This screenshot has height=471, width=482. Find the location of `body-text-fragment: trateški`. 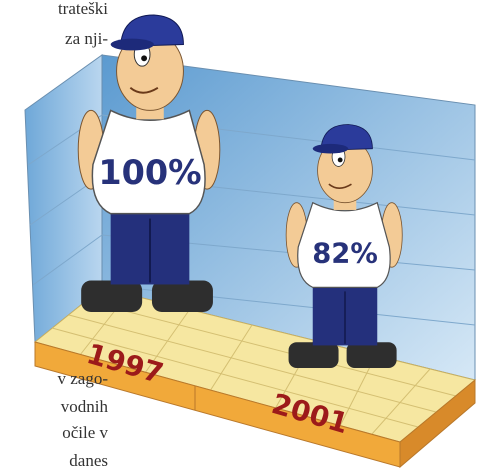

body-text-fragment: trateški is located at coordinates (83, 9).